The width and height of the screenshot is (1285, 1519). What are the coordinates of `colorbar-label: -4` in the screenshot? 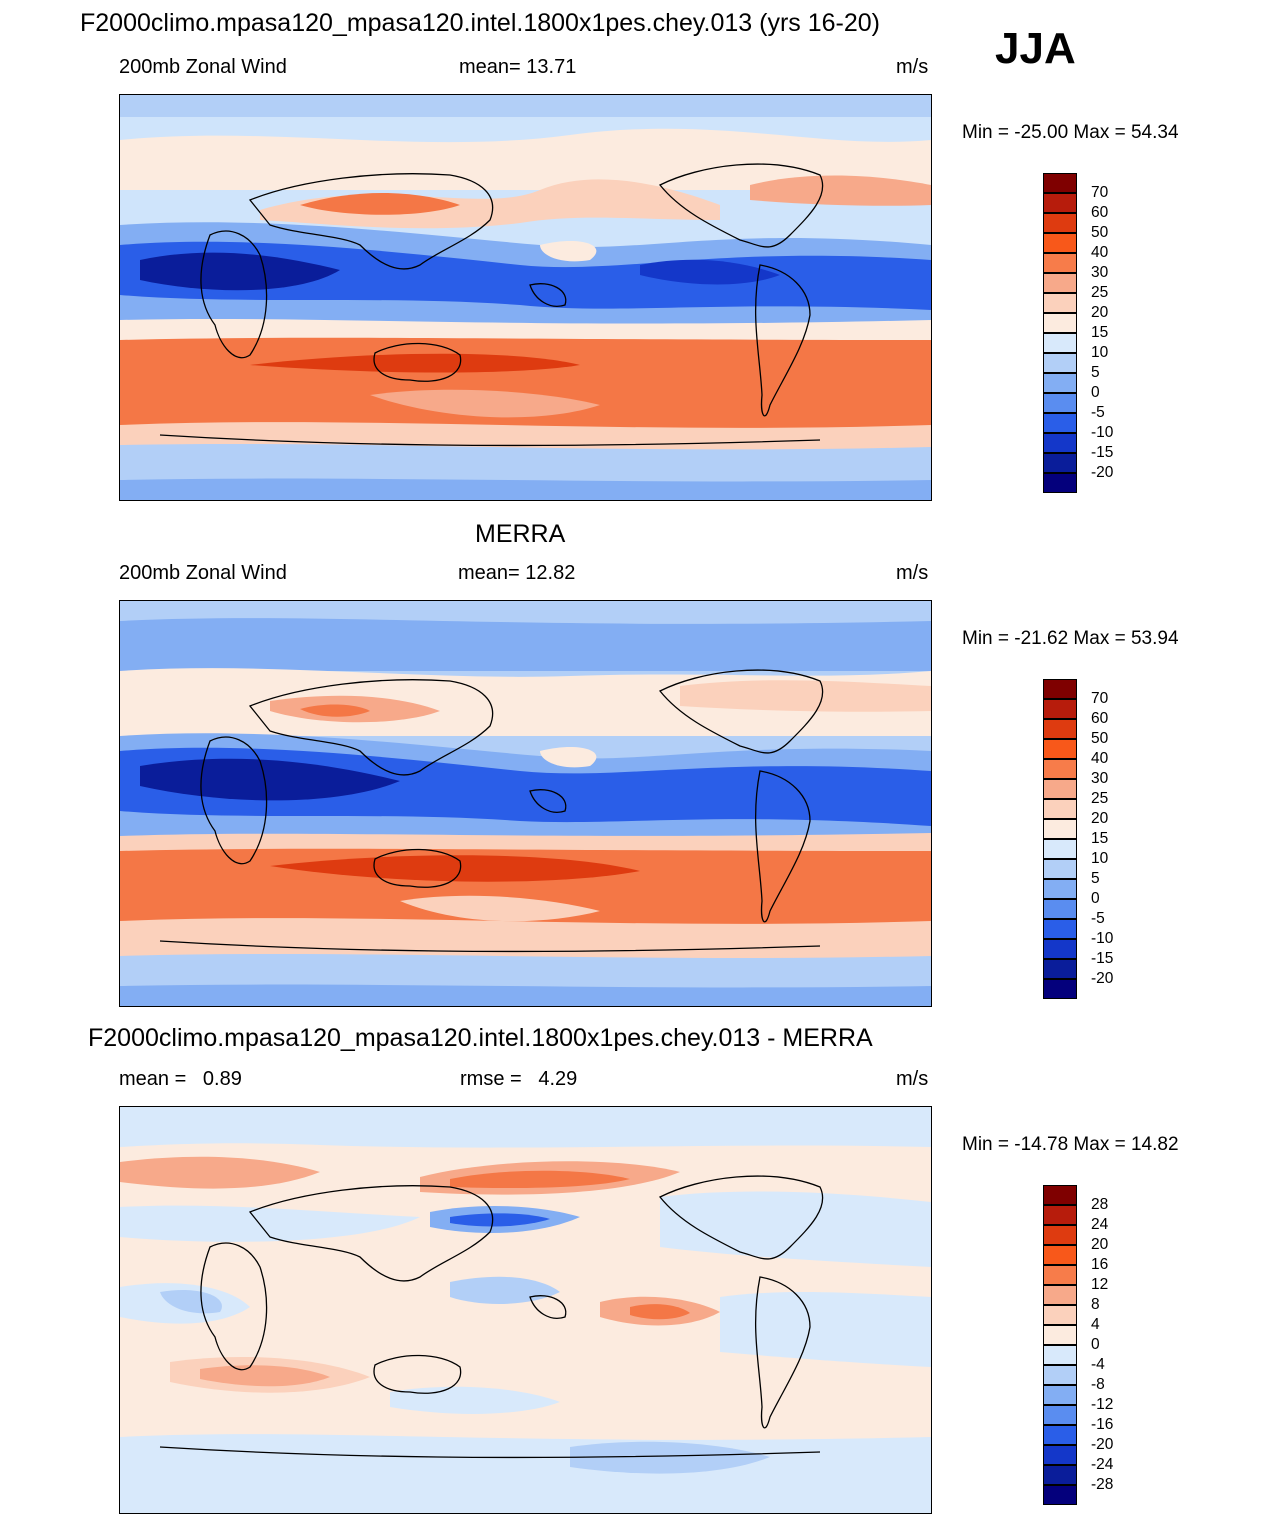 It's located at (1098, 1364).